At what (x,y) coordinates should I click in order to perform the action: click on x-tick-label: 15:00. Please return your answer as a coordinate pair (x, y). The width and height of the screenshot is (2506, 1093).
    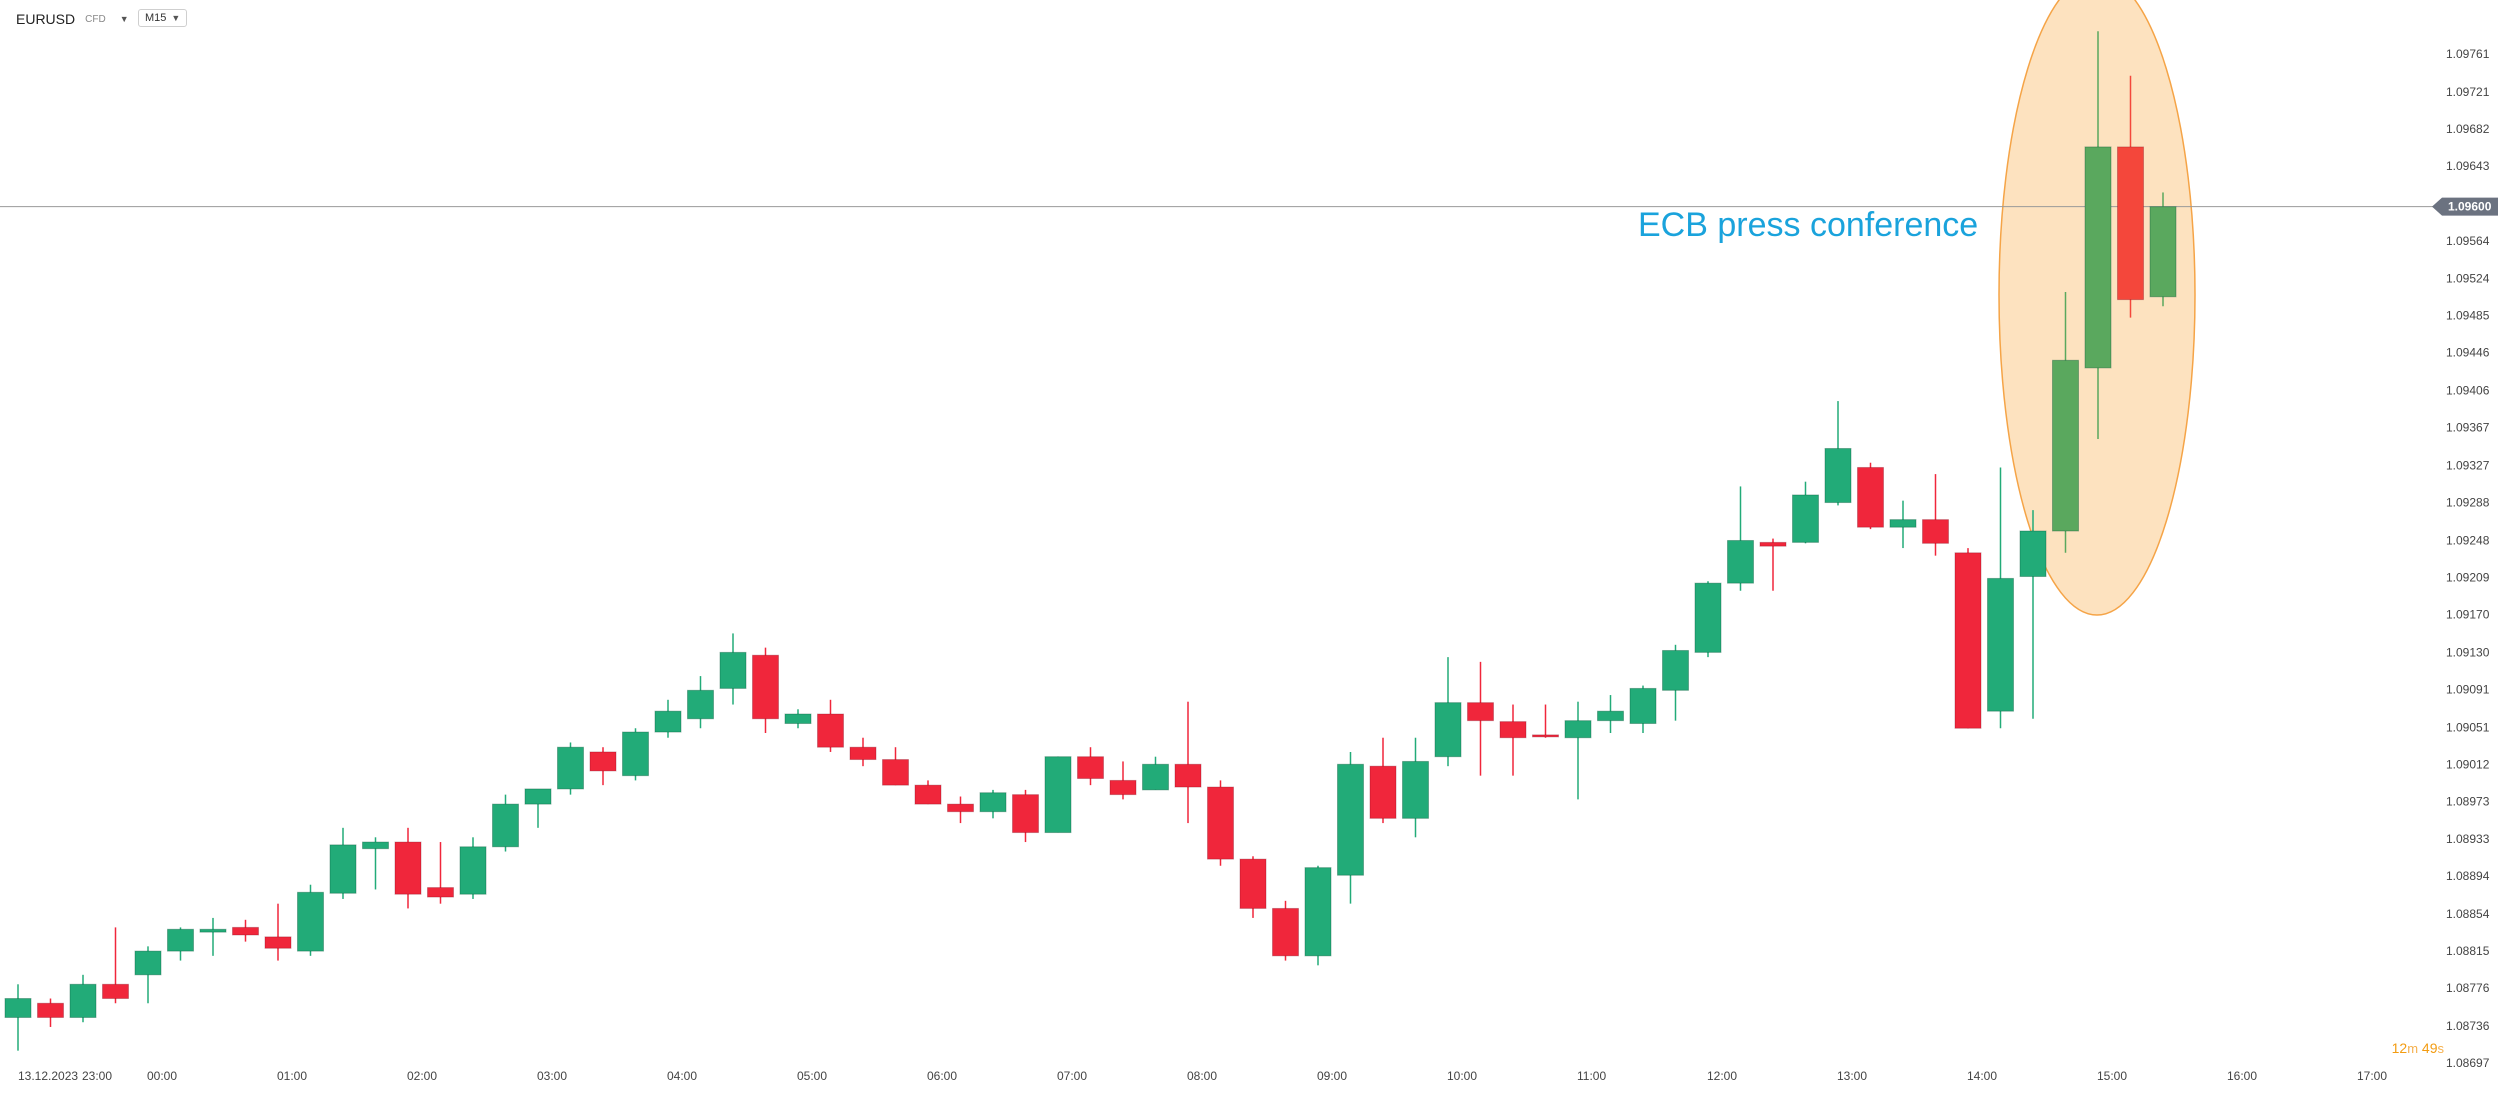
    Looking at the image, I should click on (2112, 1076).